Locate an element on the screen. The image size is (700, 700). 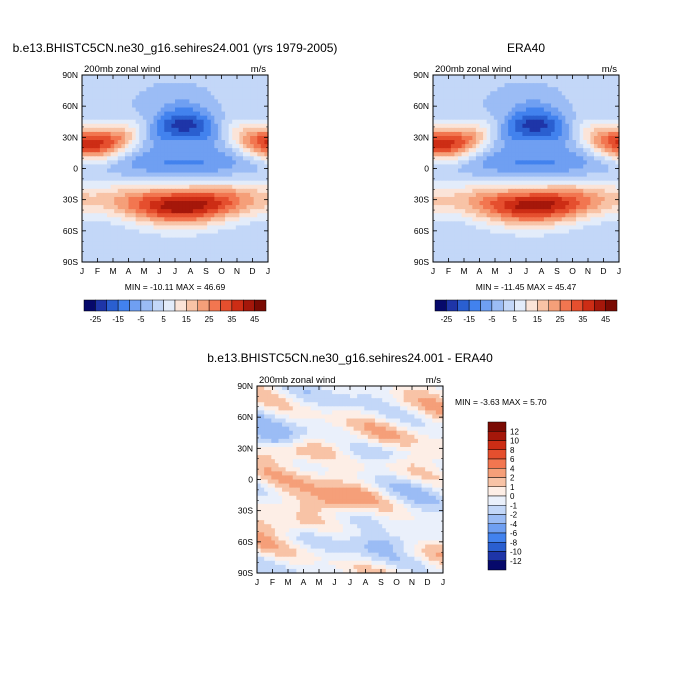
x-tick-label: J is located at coordinates (526, 271).